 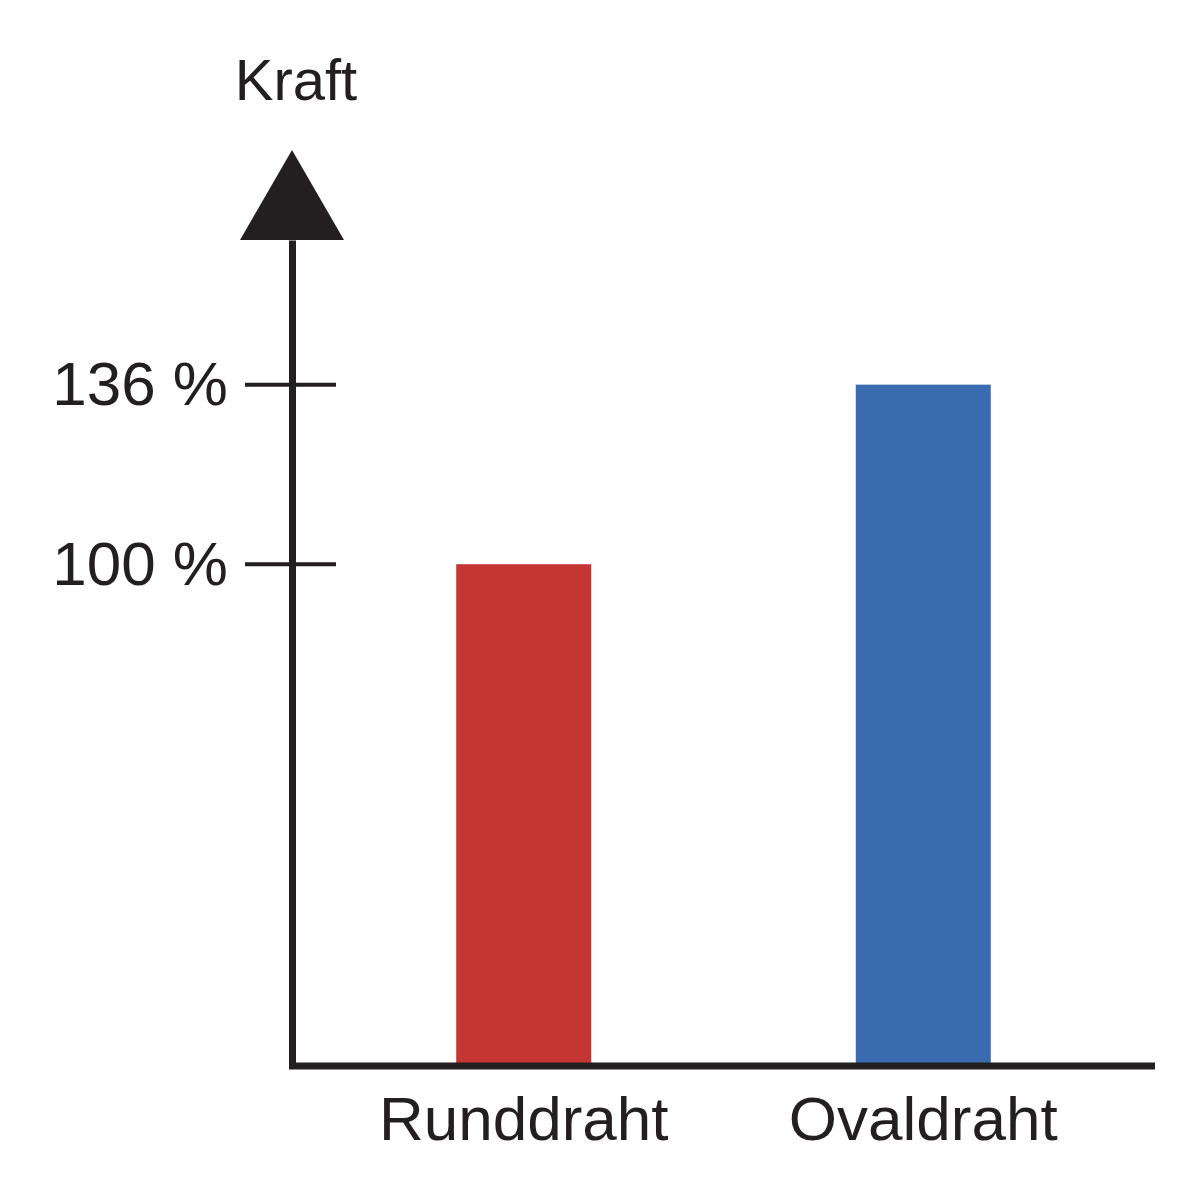 I want to click on y-axis-title: Kraft, so click(x=296, y=79).